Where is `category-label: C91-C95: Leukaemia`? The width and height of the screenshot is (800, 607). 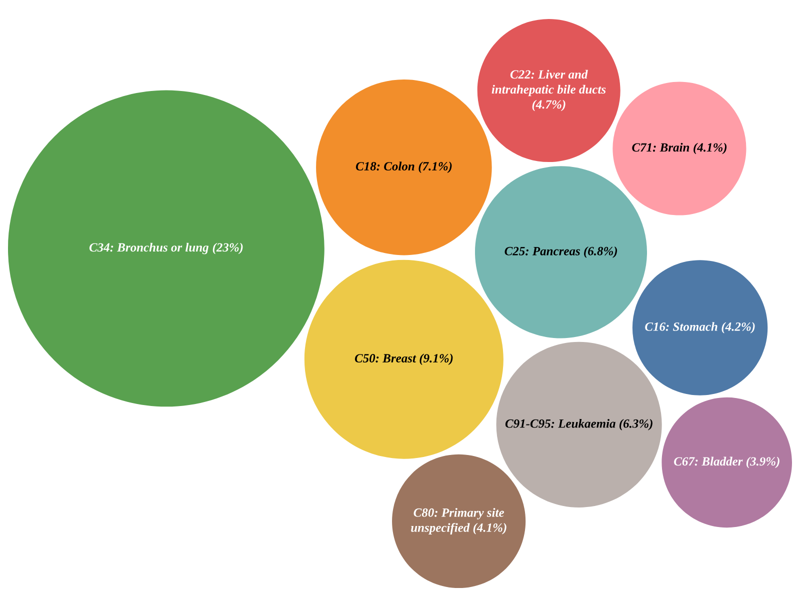 category-label: C91-C95: Leukaemia is located at coordinates (560, 423).